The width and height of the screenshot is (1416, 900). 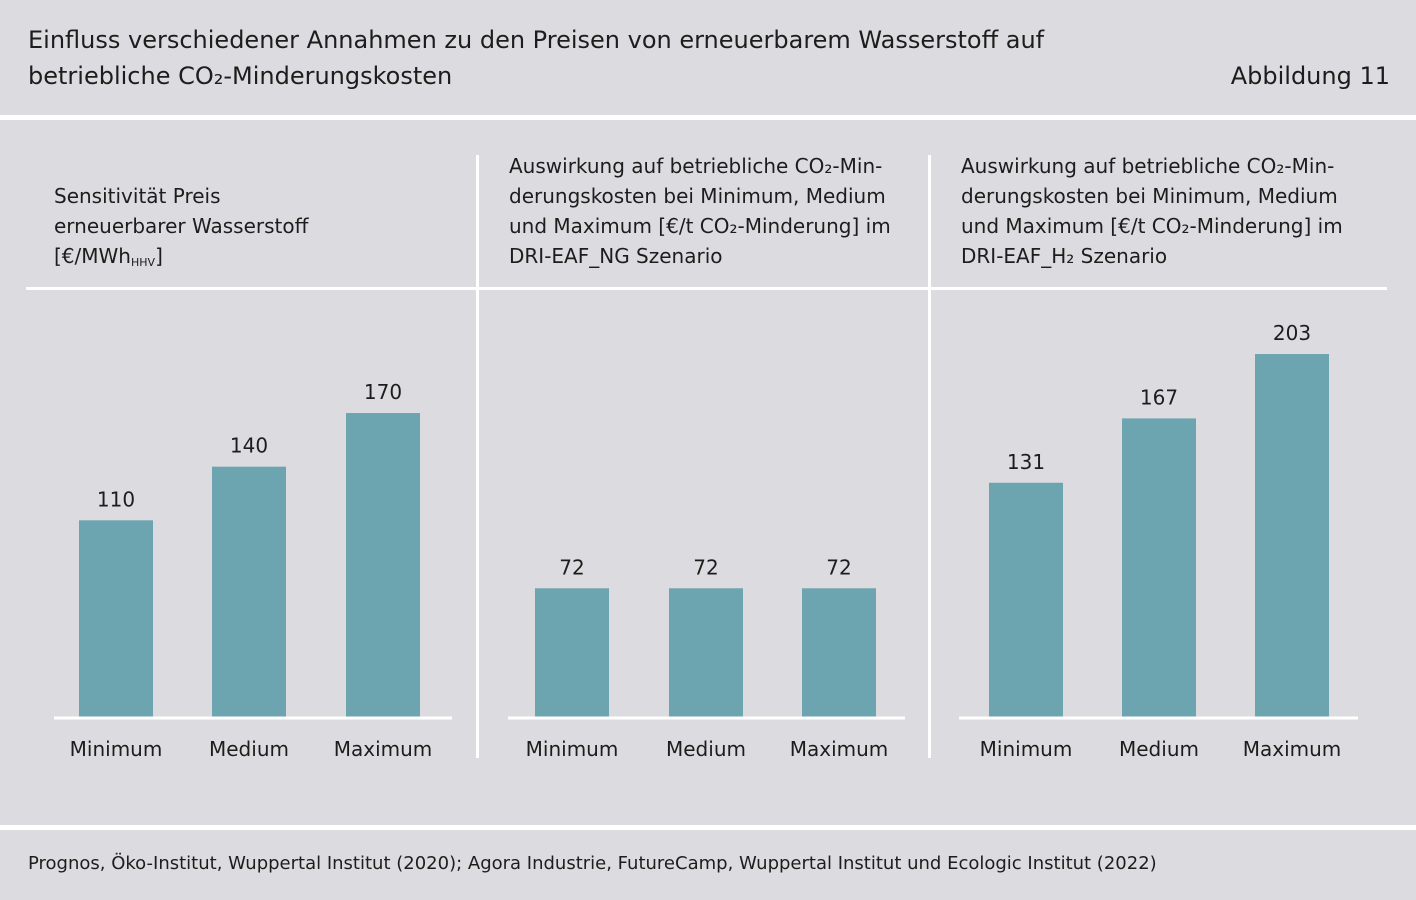 I want to click on value-label-chart1-medium: 140, so click(x=249, y=446).